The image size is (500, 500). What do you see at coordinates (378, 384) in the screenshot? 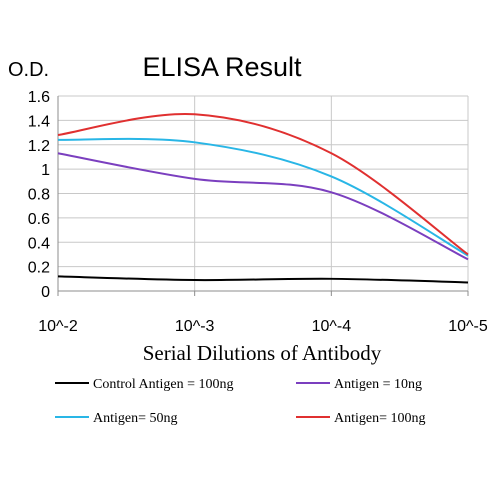
I see `legend-label: Antigen = 10ng` at bounding box center [378, 384].